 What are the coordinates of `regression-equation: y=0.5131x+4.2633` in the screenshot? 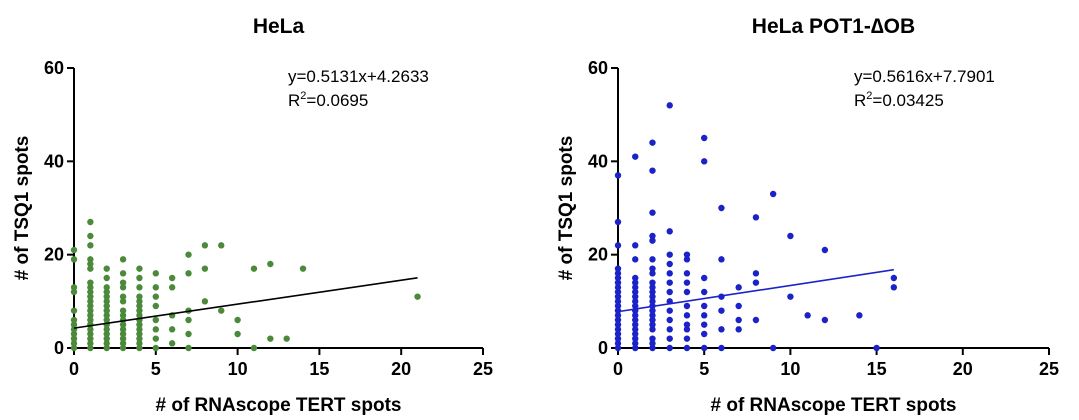 It's located at (358, 76).